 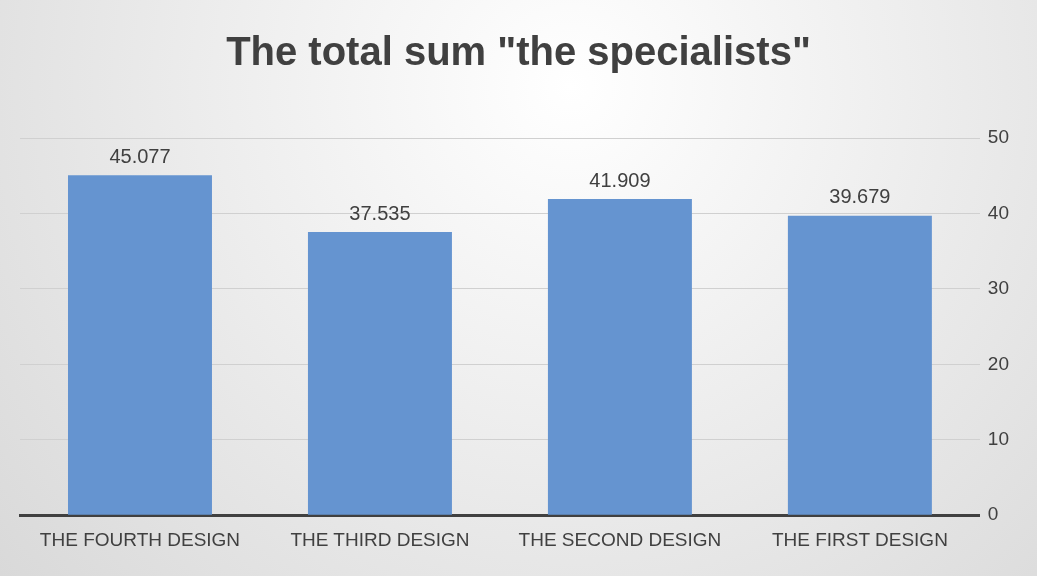 I want to click on data-label: 39.679, so click(x=860, y=196).